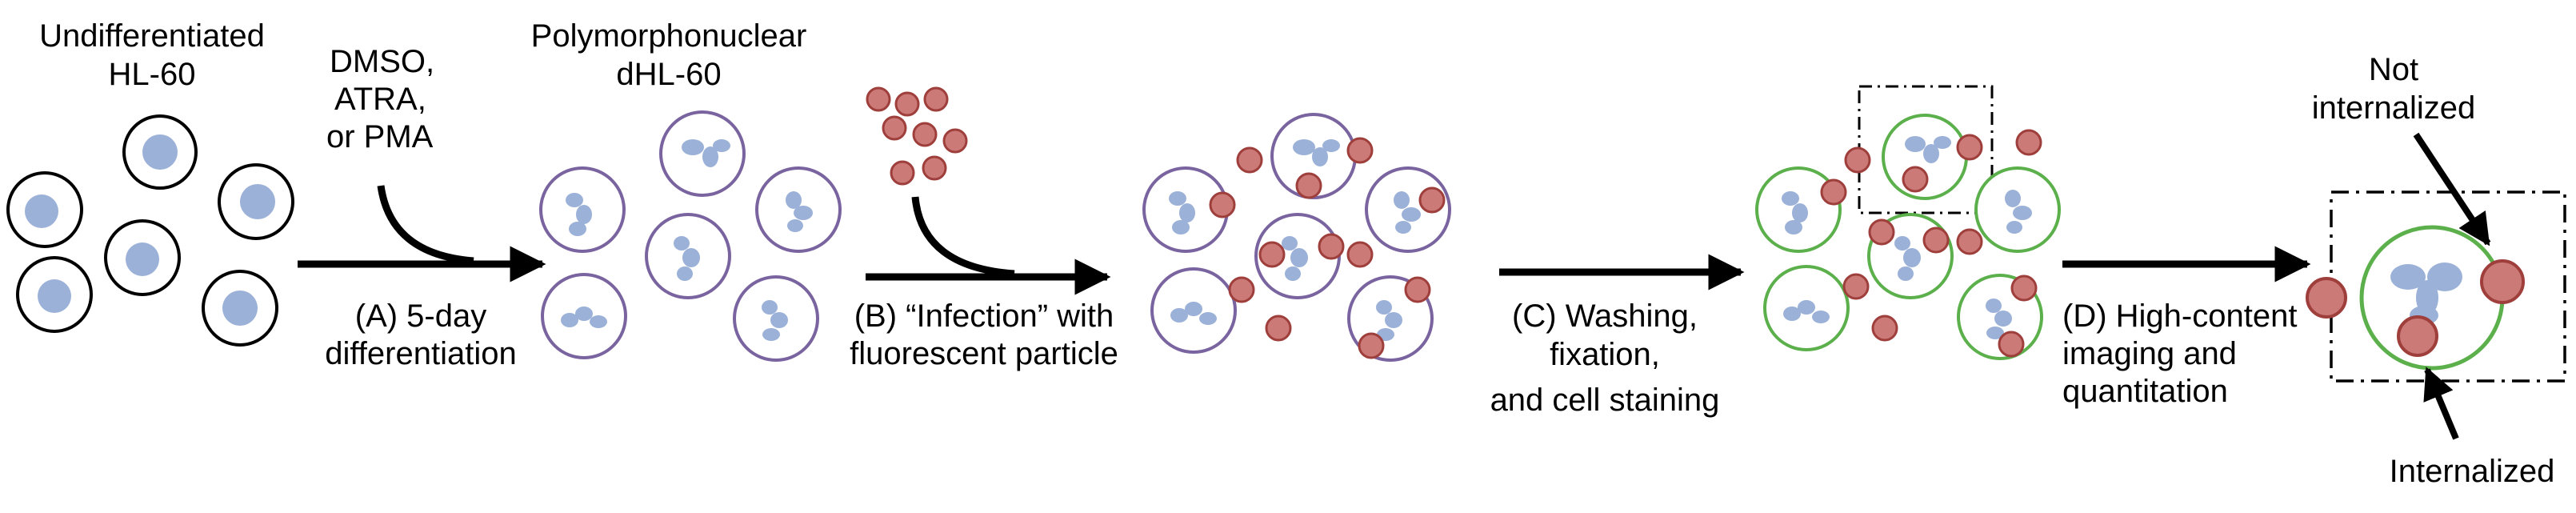 Image resolution: width=2576 pixels, height=513 pixels. I want to click on dhl60-cell, so click(702, 153).